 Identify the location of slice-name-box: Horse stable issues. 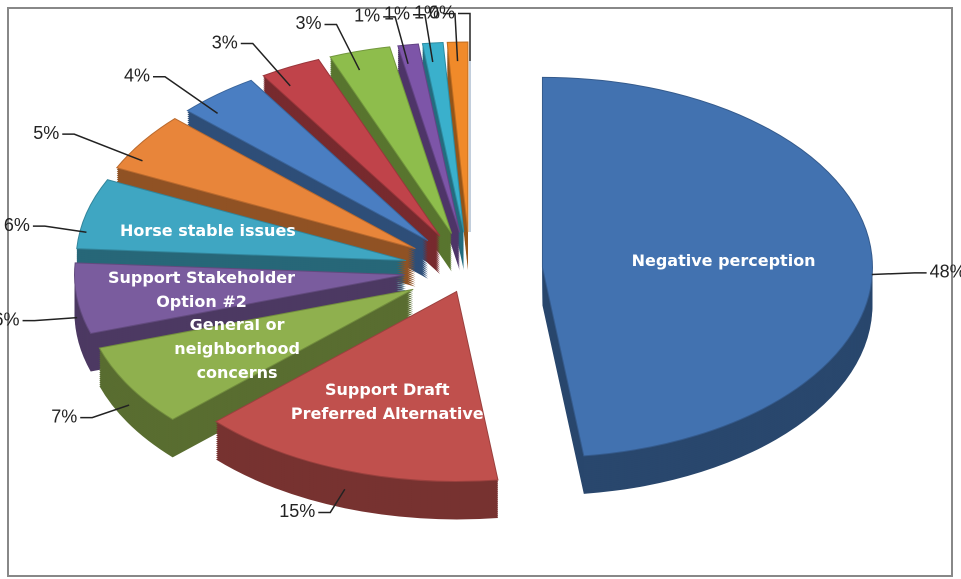
(207, 231).